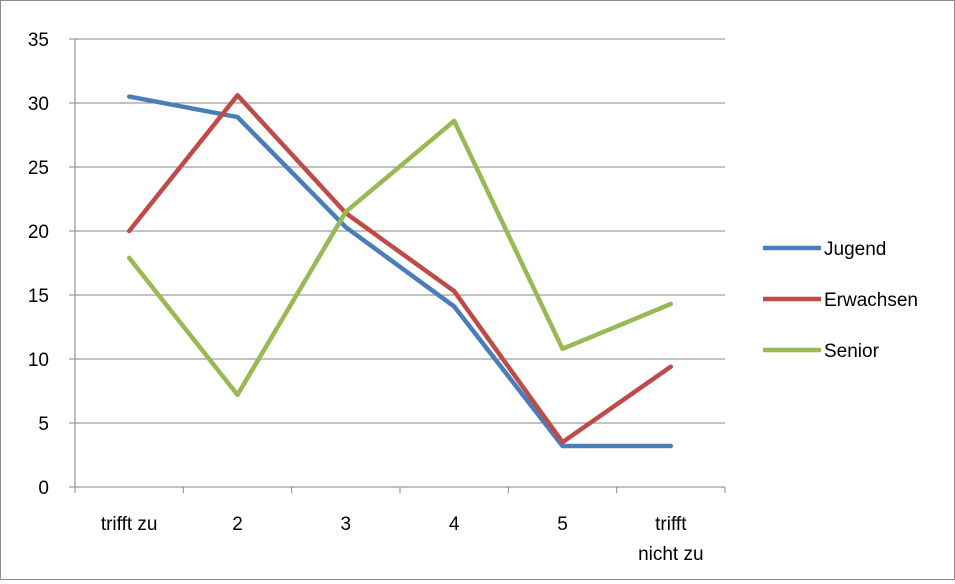 The width and height of the screenshot is (955, 584). I want to click on x-tick-label: 2, so click(237, 524).